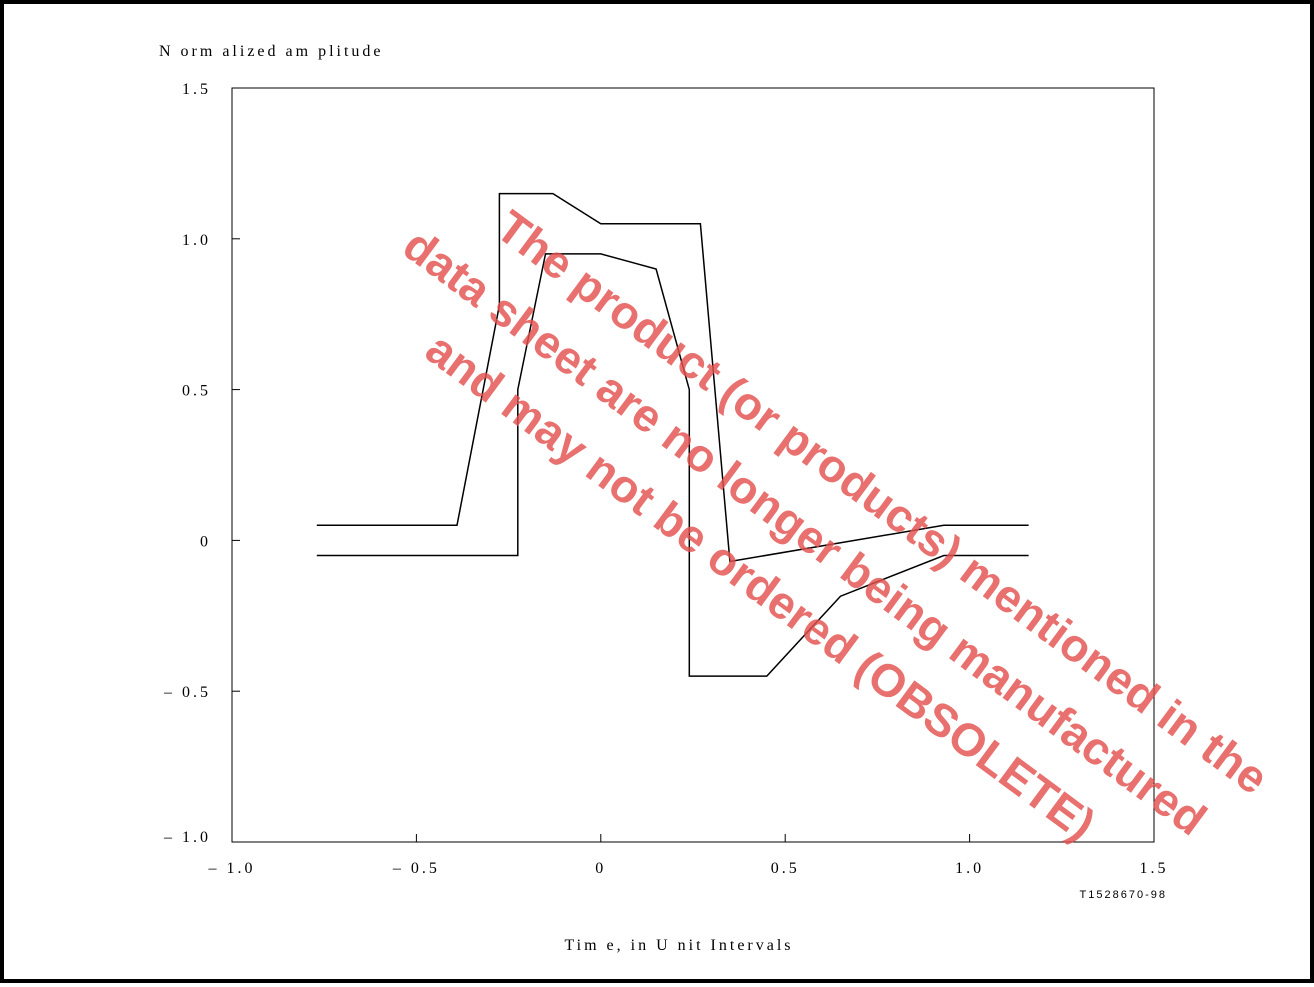 This screenshot has width=1314, height=987. What do you see at coordinates (688, 855) in the screenshot?
I see `x-ticks: – 1.0 – 0.5 0 0.5 1.0 1.5` at bounding box center [688, 855].